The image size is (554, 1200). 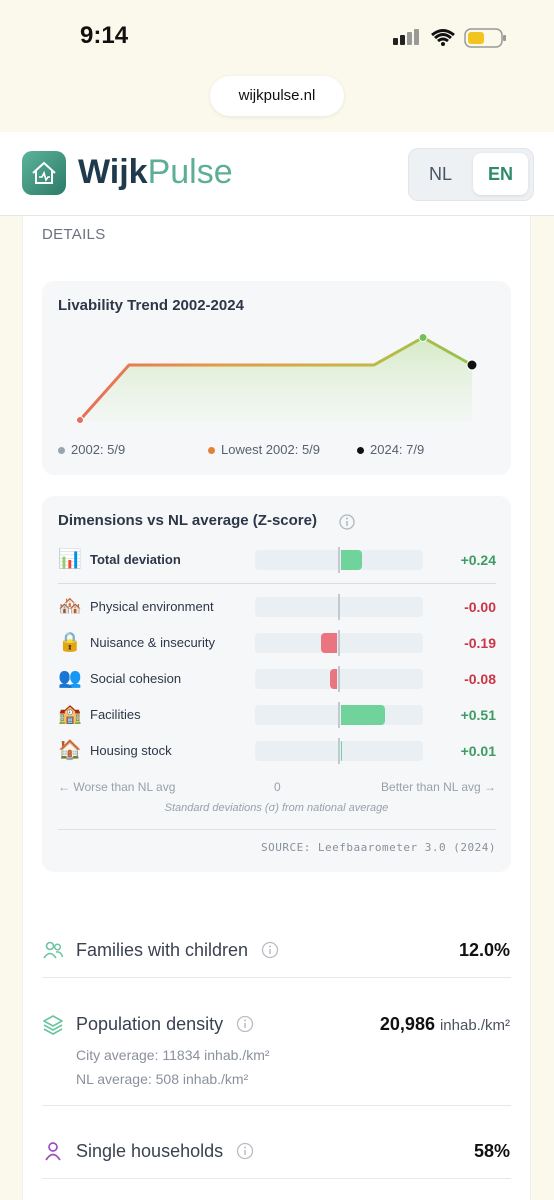 I want to click on url-bar: wijkpulse.nl, so click(x=277, y=96).